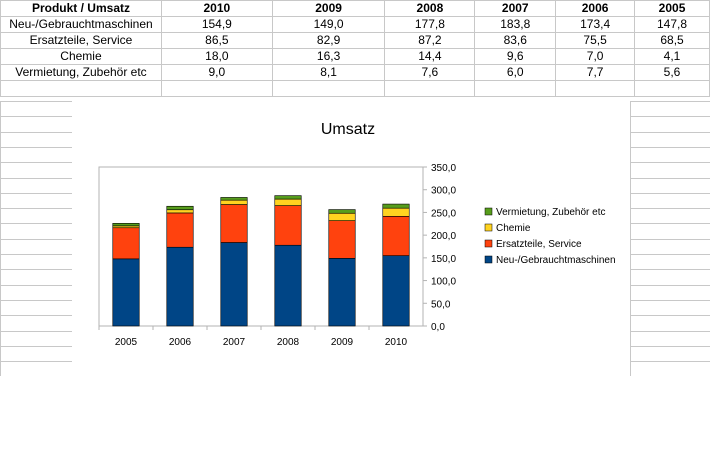 Image resolution: width=710 pixels, height=465 pixels. Describe the element at coordinates (672, 8) in the screenshot. I see `header-cell-2005: 2005` at that location.